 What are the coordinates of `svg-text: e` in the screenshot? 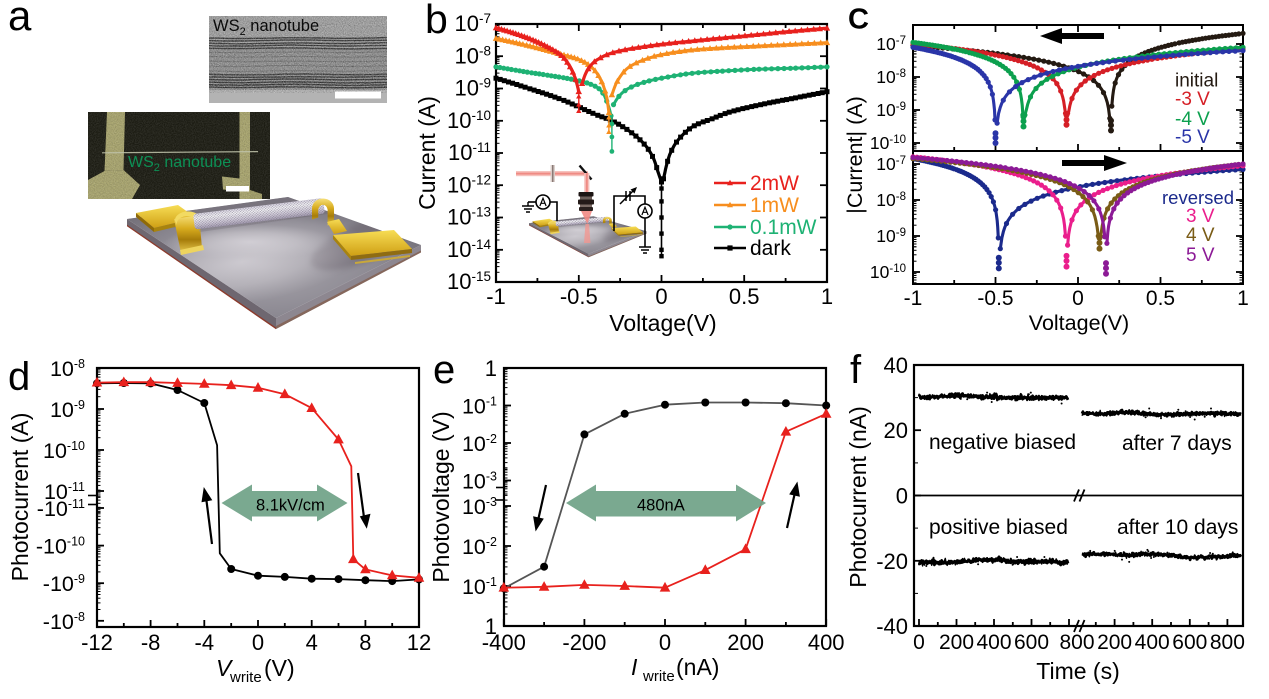 It's located at (444, 370).